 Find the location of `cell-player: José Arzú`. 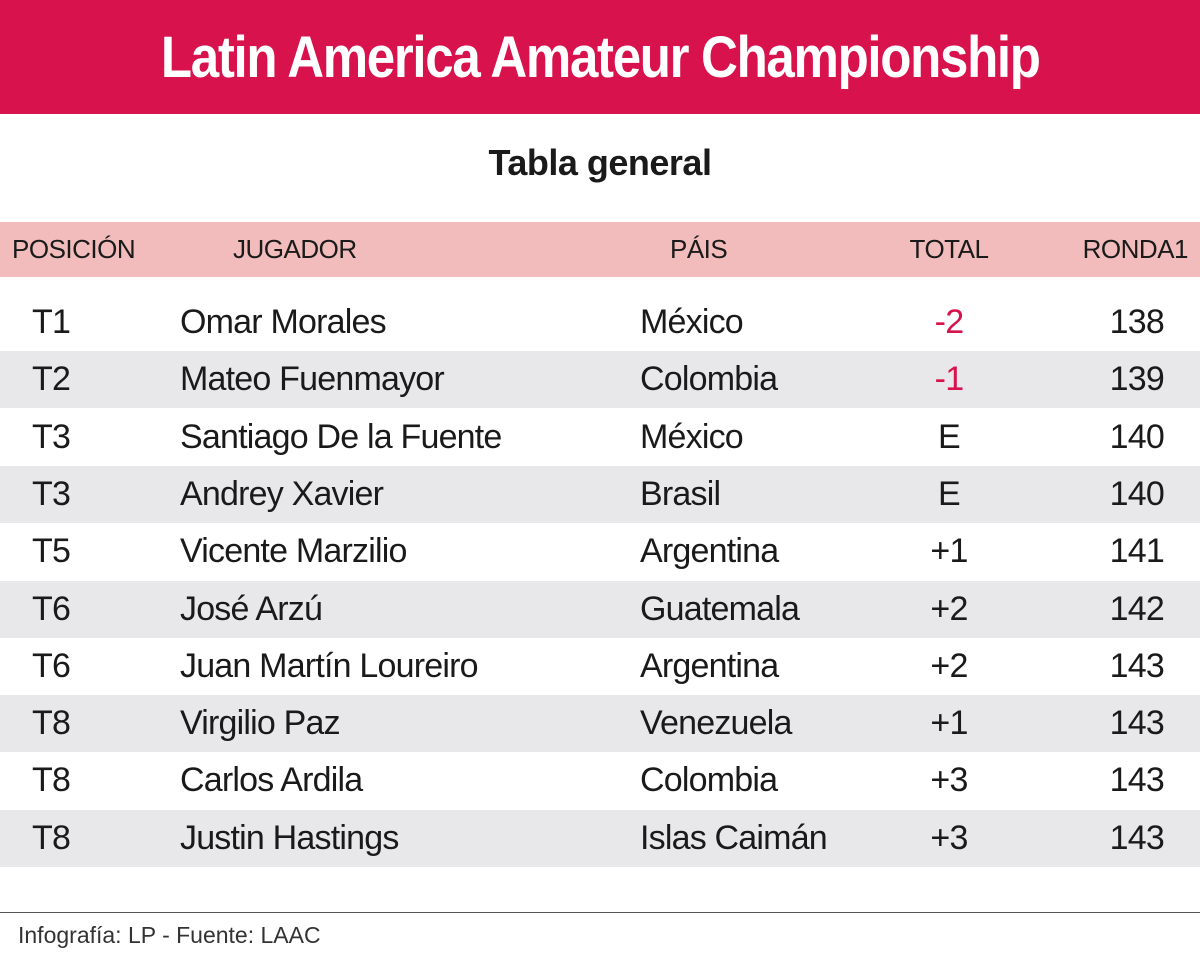

cell-player: José Arzú is located at coordinates (251, 609).